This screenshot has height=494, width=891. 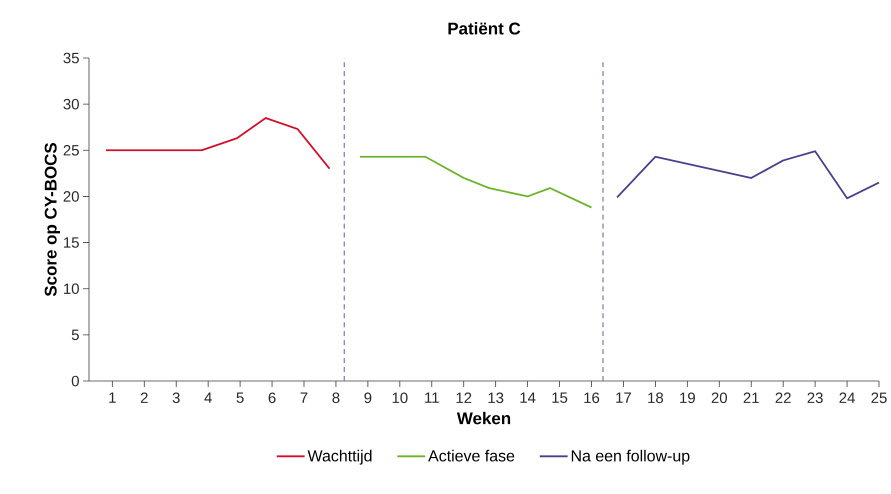 What do you see at coordinates (528, 397) in the screenshot?
I see `x-tick-label: 14` at bounding box center [528, 397].